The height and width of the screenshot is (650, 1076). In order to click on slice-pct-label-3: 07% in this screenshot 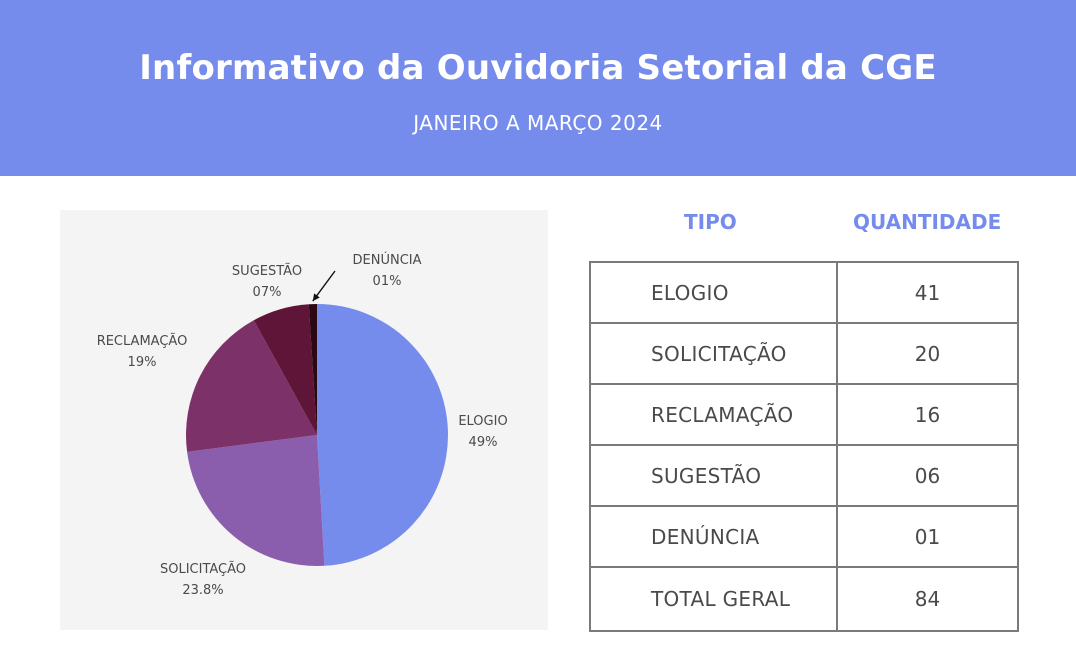, I will do `click(267, 292)`.